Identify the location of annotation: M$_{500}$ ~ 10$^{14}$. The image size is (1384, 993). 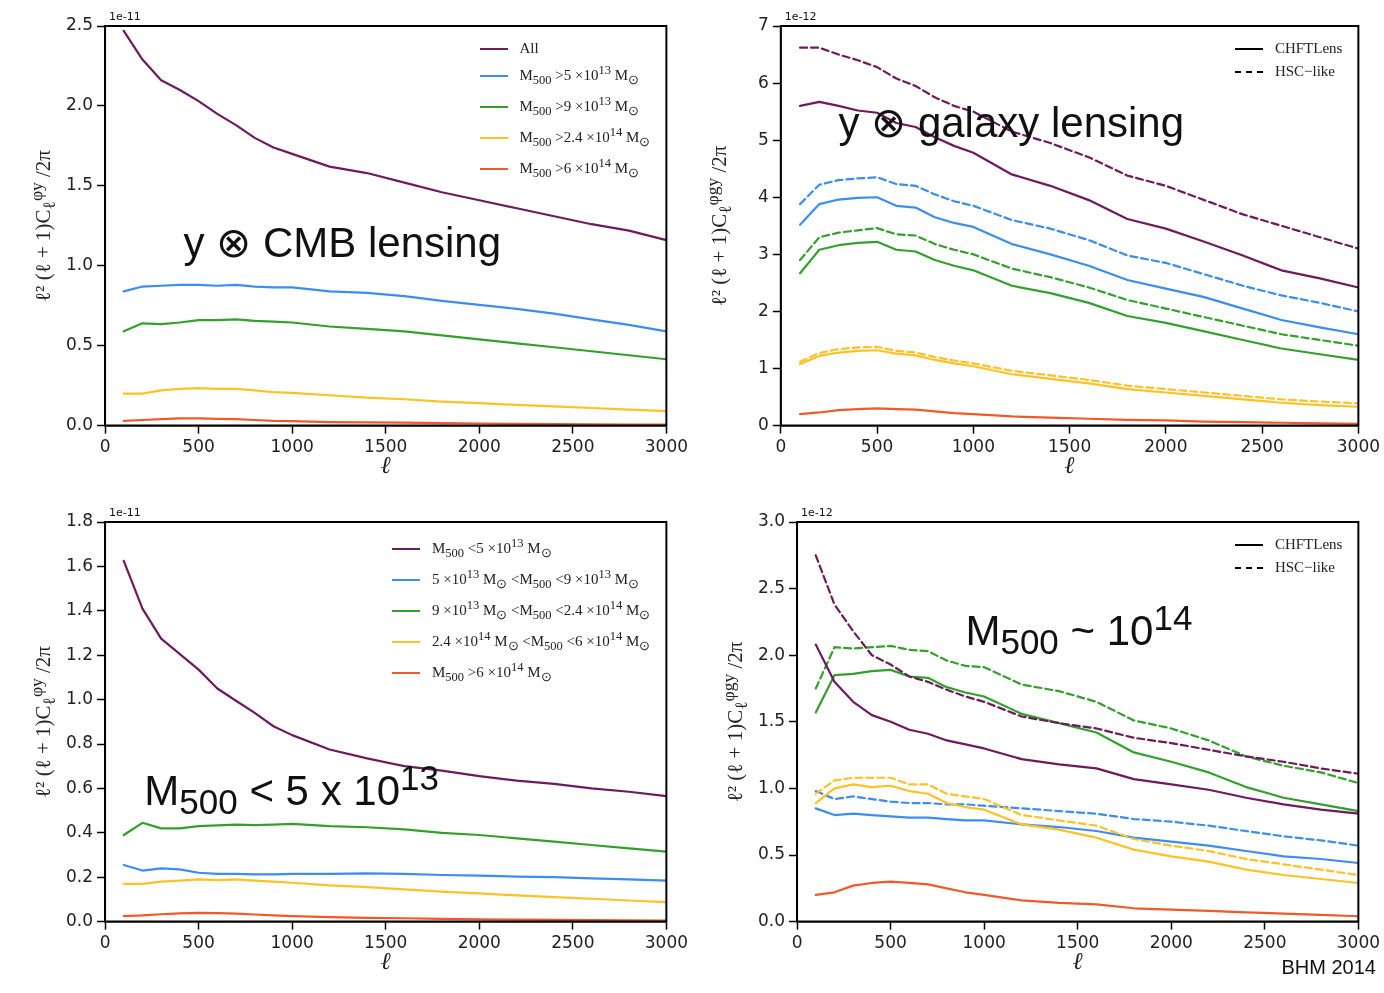
(1079, 630).